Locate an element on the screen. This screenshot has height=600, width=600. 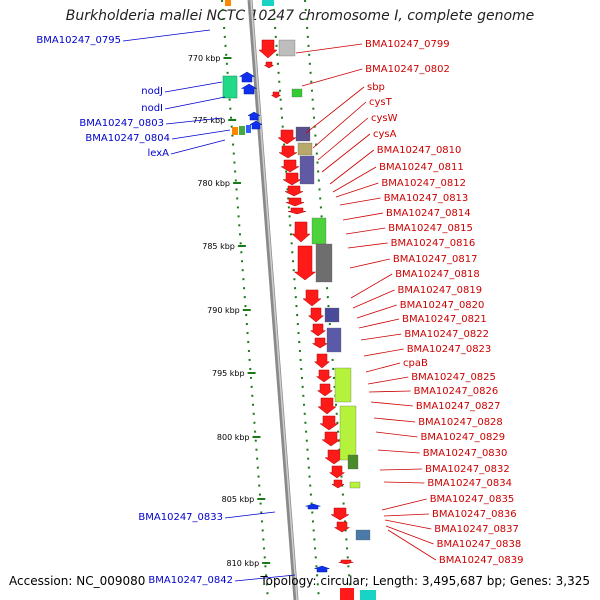
gene-label-right: BMA10247_0835 is located at coordinates (472, 499).